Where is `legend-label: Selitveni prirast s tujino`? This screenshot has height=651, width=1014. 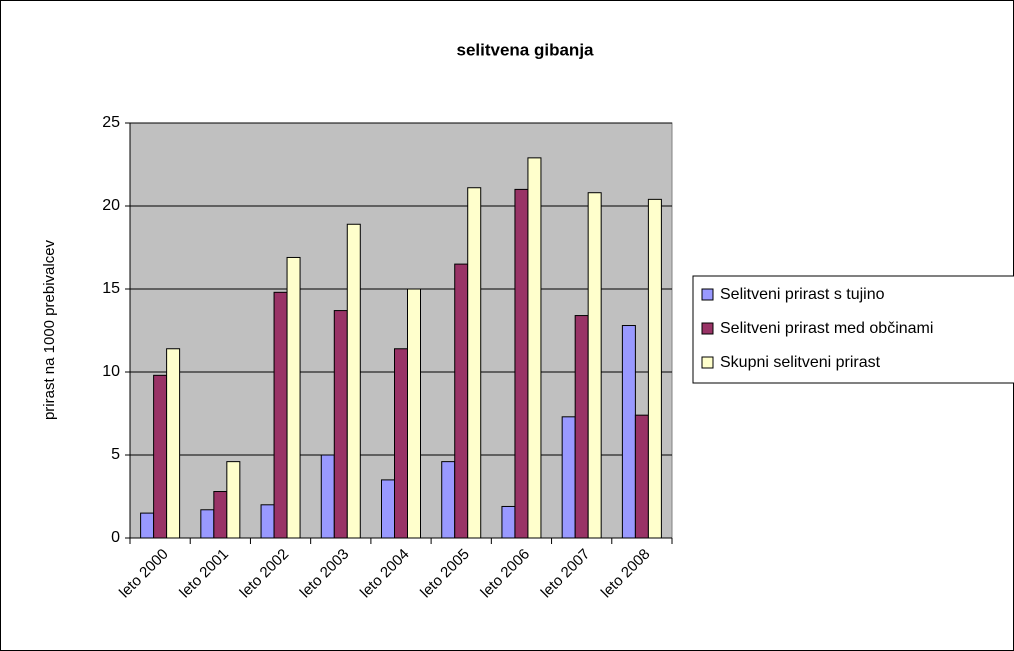
legend-label: Selitveni prirast s tujino is located at coordinates (802, 294).